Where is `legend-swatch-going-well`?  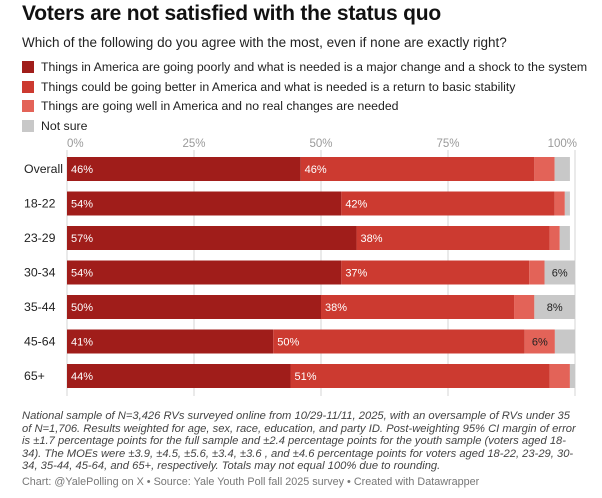 legend-swatch-going-well is located at coordinates (28, 106).